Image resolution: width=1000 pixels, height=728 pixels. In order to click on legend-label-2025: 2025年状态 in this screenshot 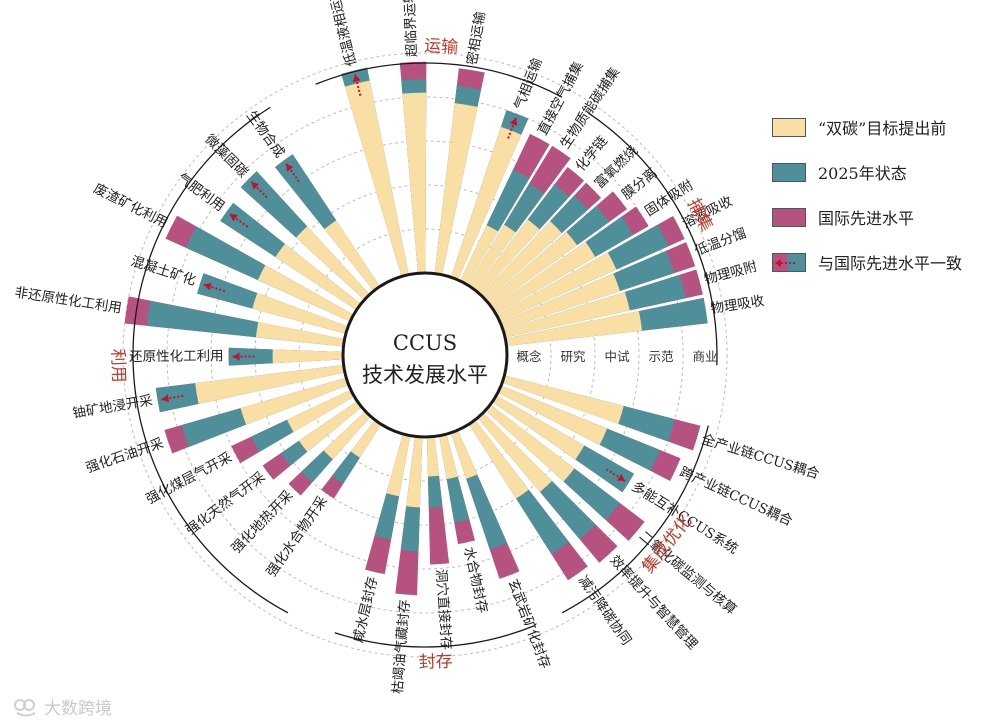, I will do `click(862, 173)`.